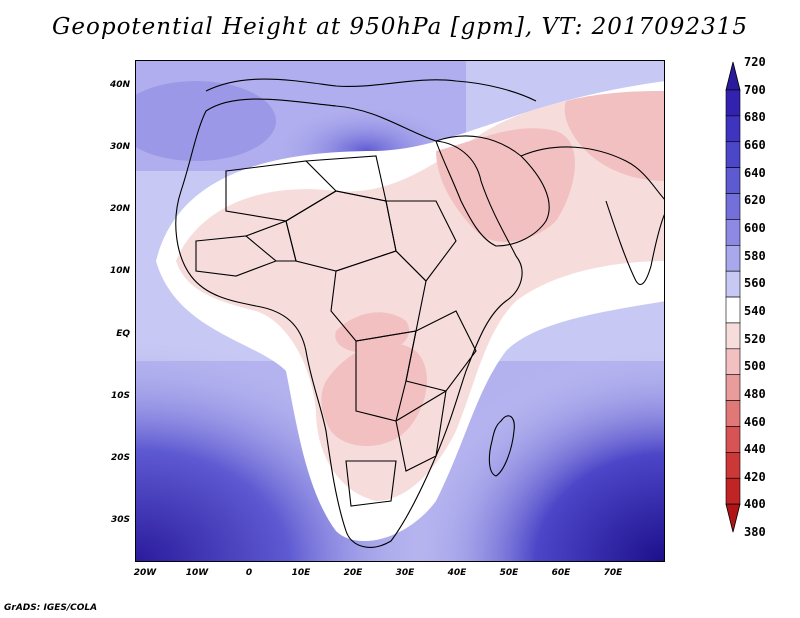 This screenshot has width=800, height=618. Describe the element at coordinates (120, 458) in the screenshot. I see `lat-label-20s: 20S` at that location.